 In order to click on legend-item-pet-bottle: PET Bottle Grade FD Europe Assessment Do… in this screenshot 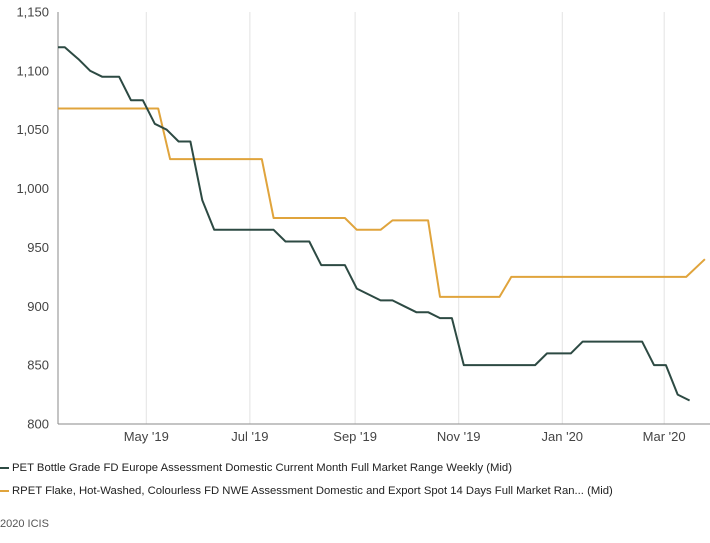, I will do `click(256, 468)`.